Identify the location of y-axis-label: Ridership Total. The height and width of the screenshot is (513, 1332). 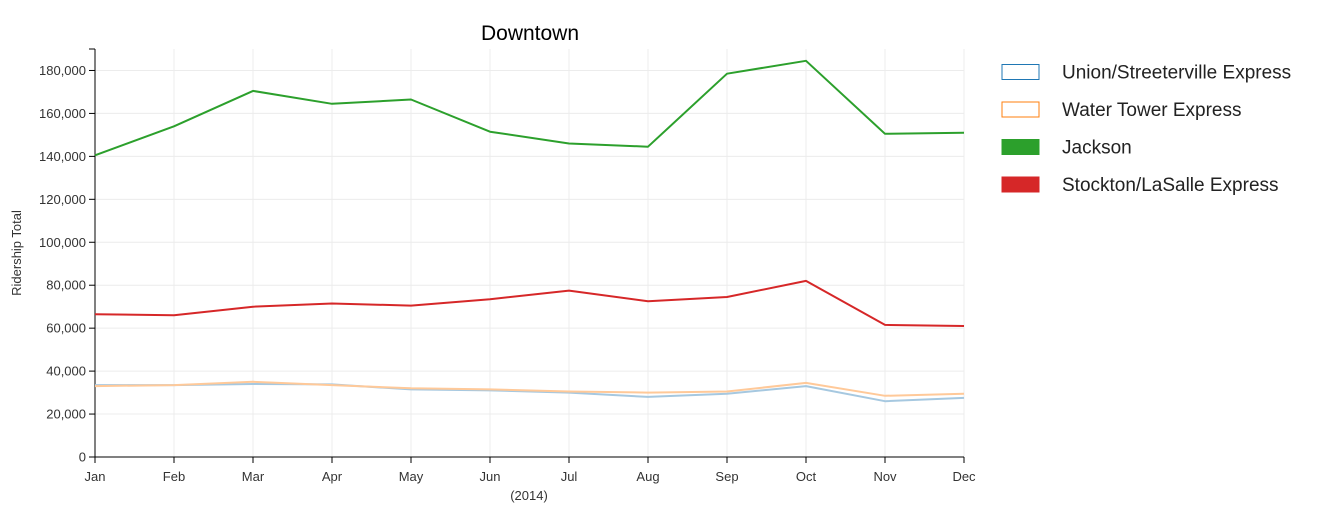
(16, 253).